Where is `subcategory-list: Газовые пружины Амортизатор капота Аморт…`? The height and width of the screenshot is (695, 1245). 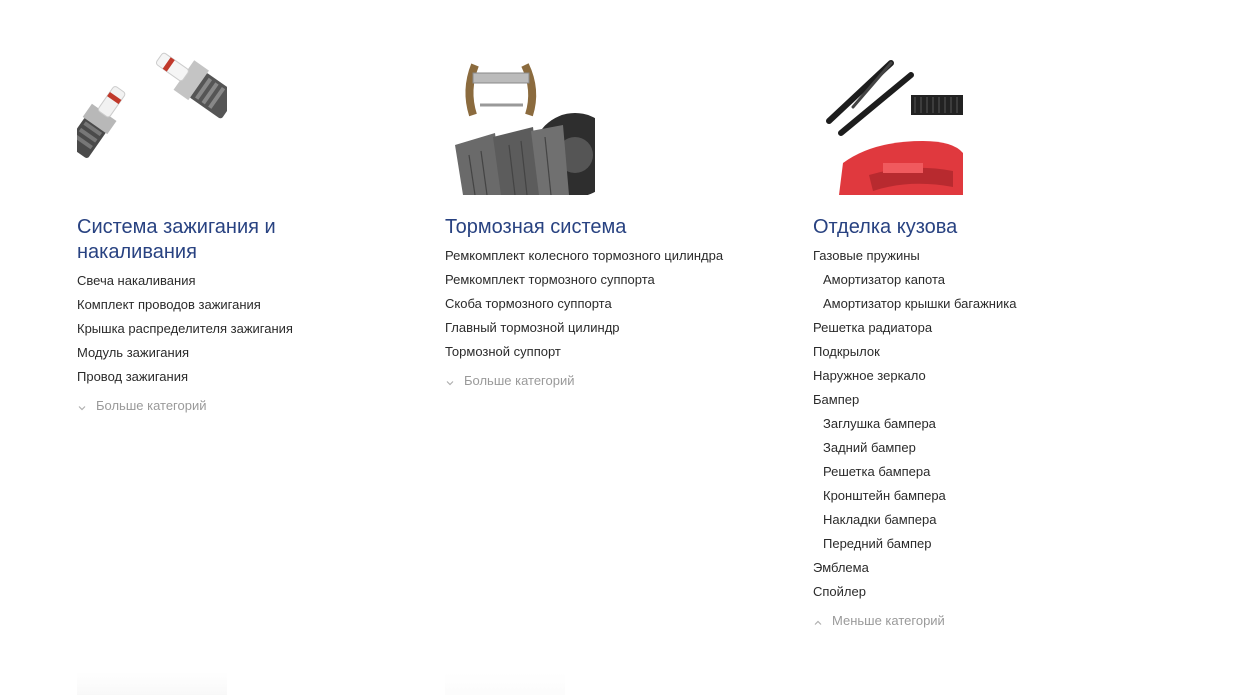 subcategory-list: Газовые пружины Амортизатор капота Аморт… is located at coordinates (978, 424).